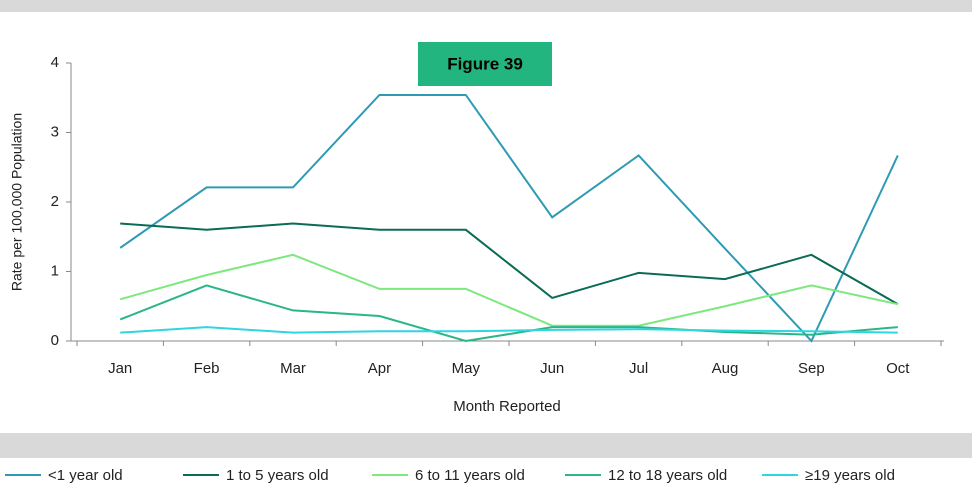 The height and width of the screenshot is (490, 972). Describe the element at coordinates (811, 368) in the screenshot. I see `x-tick-label: Sep` at that location.